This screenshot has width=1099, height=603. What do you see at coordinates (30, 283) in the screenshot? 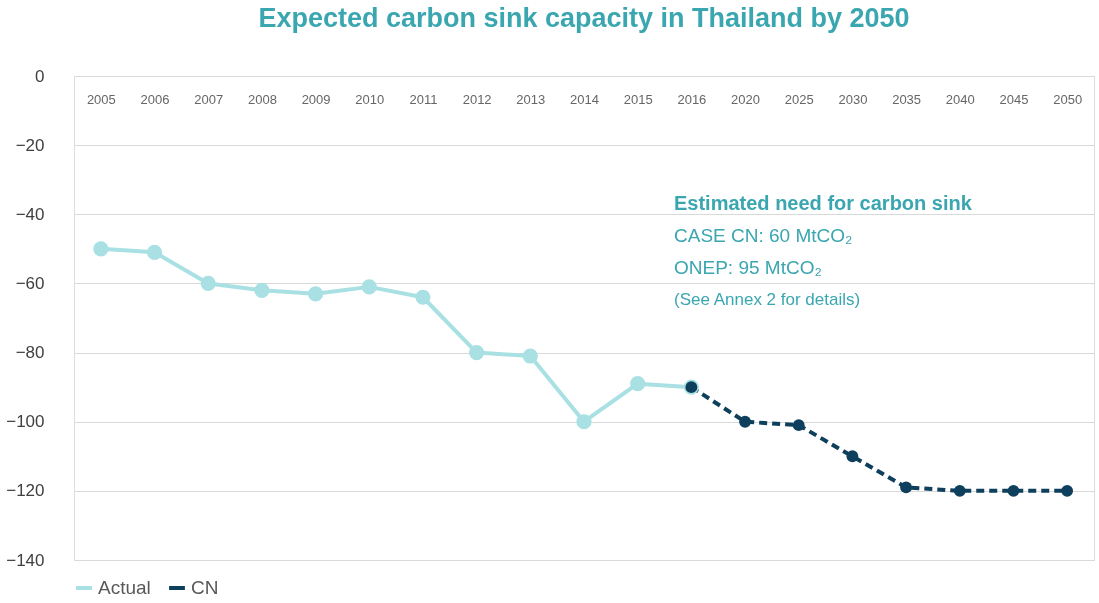
I see `y-tick-label: −60` at bounding box center [30, 283].